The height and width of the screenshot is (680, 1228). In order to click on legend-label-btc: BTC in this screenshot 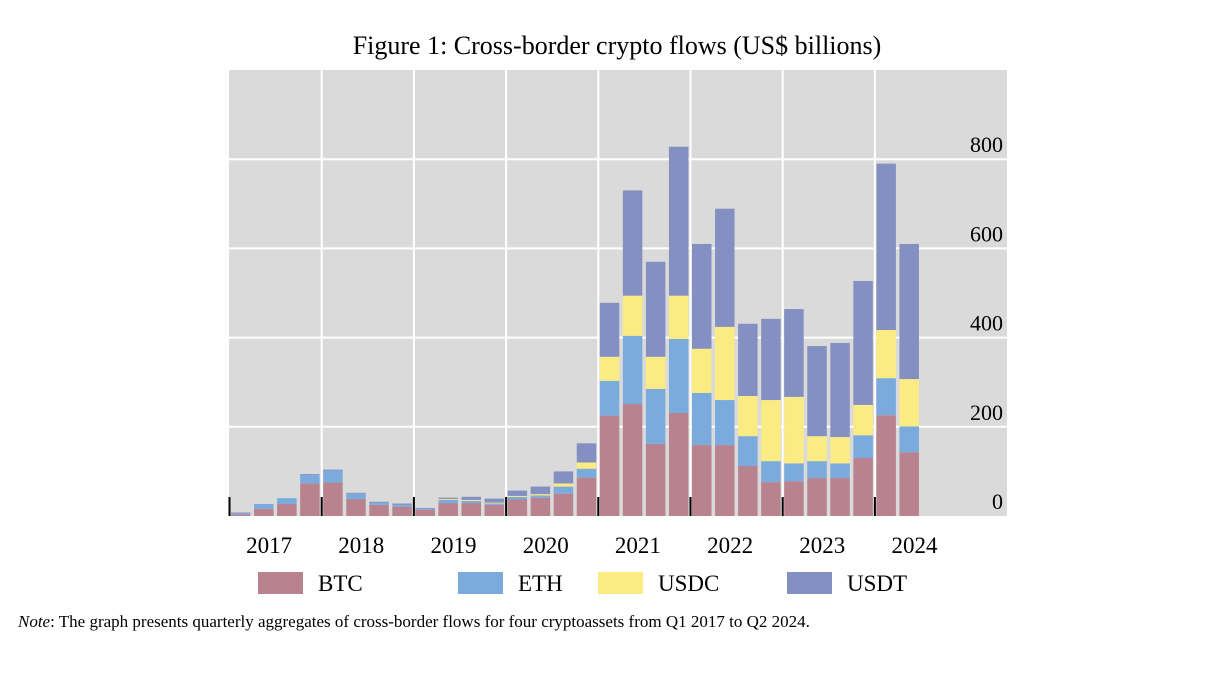, I will do `click(340, 583)`.